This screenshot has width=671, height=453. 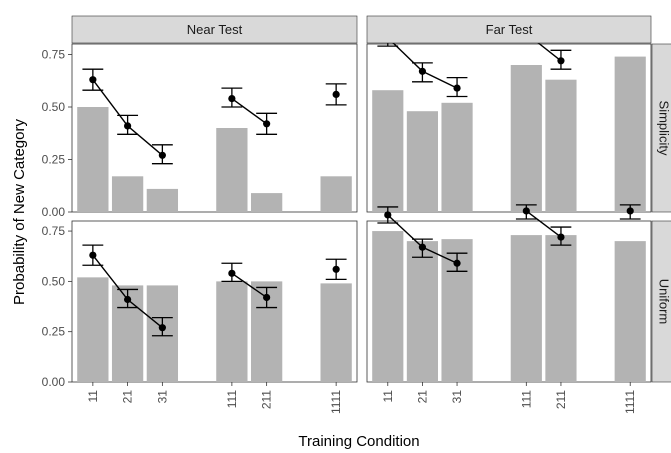 I want to click on row-strip-label-0: Simplicity, so click(x=664, y=128).